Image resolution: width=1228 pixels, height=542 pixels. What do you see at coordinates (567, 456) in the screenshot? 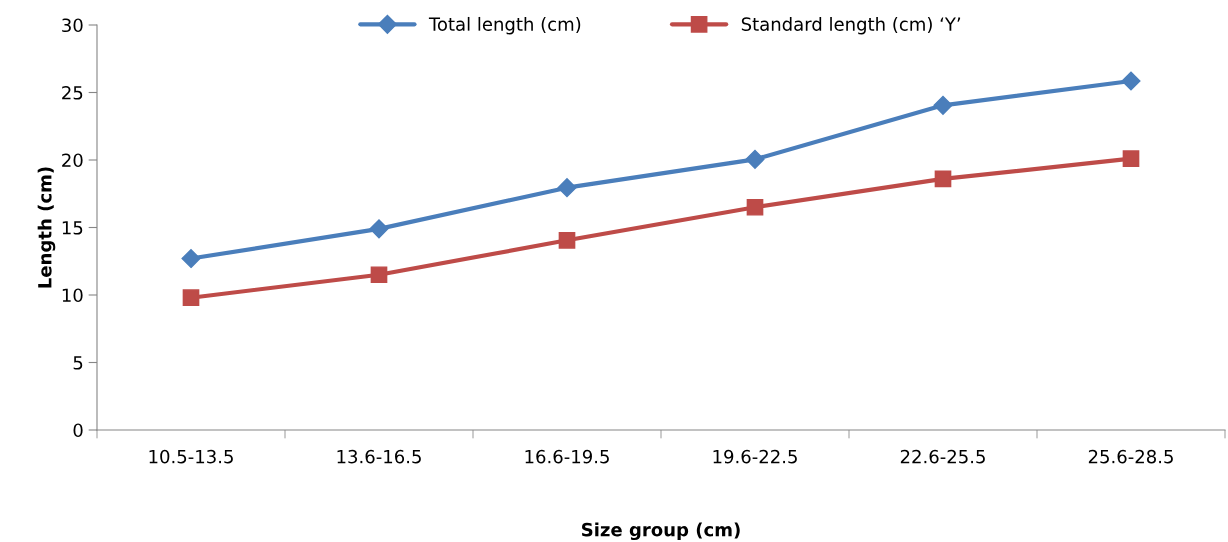
I see `x-tick-label: 16.6-19.5` at bounding box center [567, 456].